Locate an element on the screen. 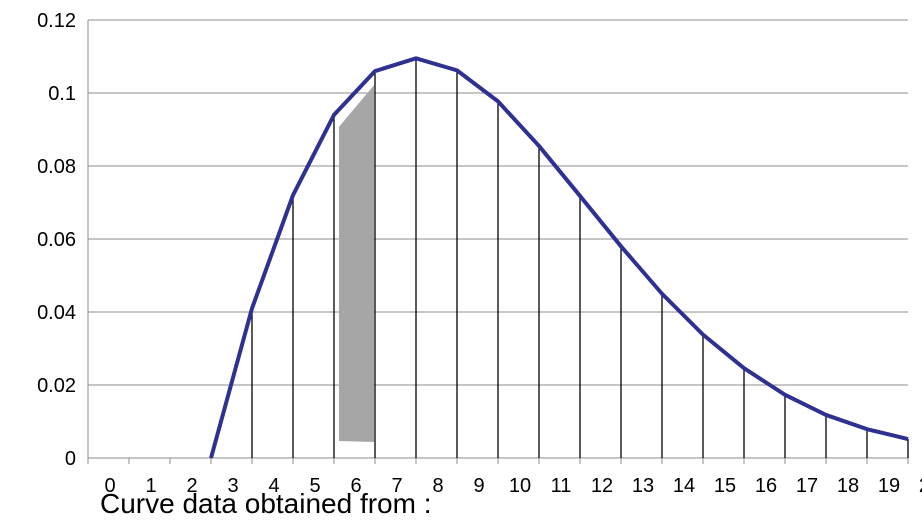 The width and height of the screenshot is (922, 532). shaded-band-area is located at coordinates (356, 263).